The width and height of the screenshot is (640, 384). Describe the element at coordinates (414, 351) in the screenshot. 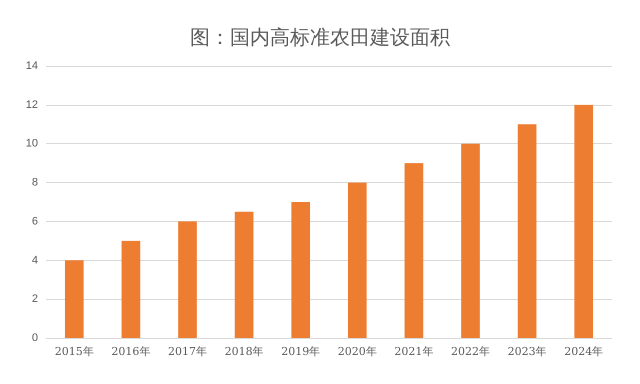

I see `x-tick-label: 2021年` at that location.